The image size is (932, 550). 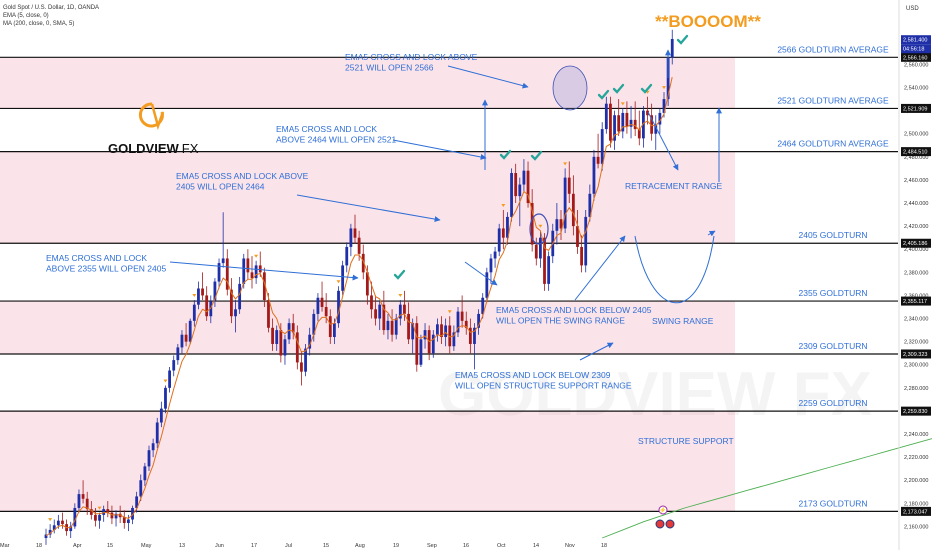 I want to click on y-tick-label: 2,220.000, so click(x=916, y=458).